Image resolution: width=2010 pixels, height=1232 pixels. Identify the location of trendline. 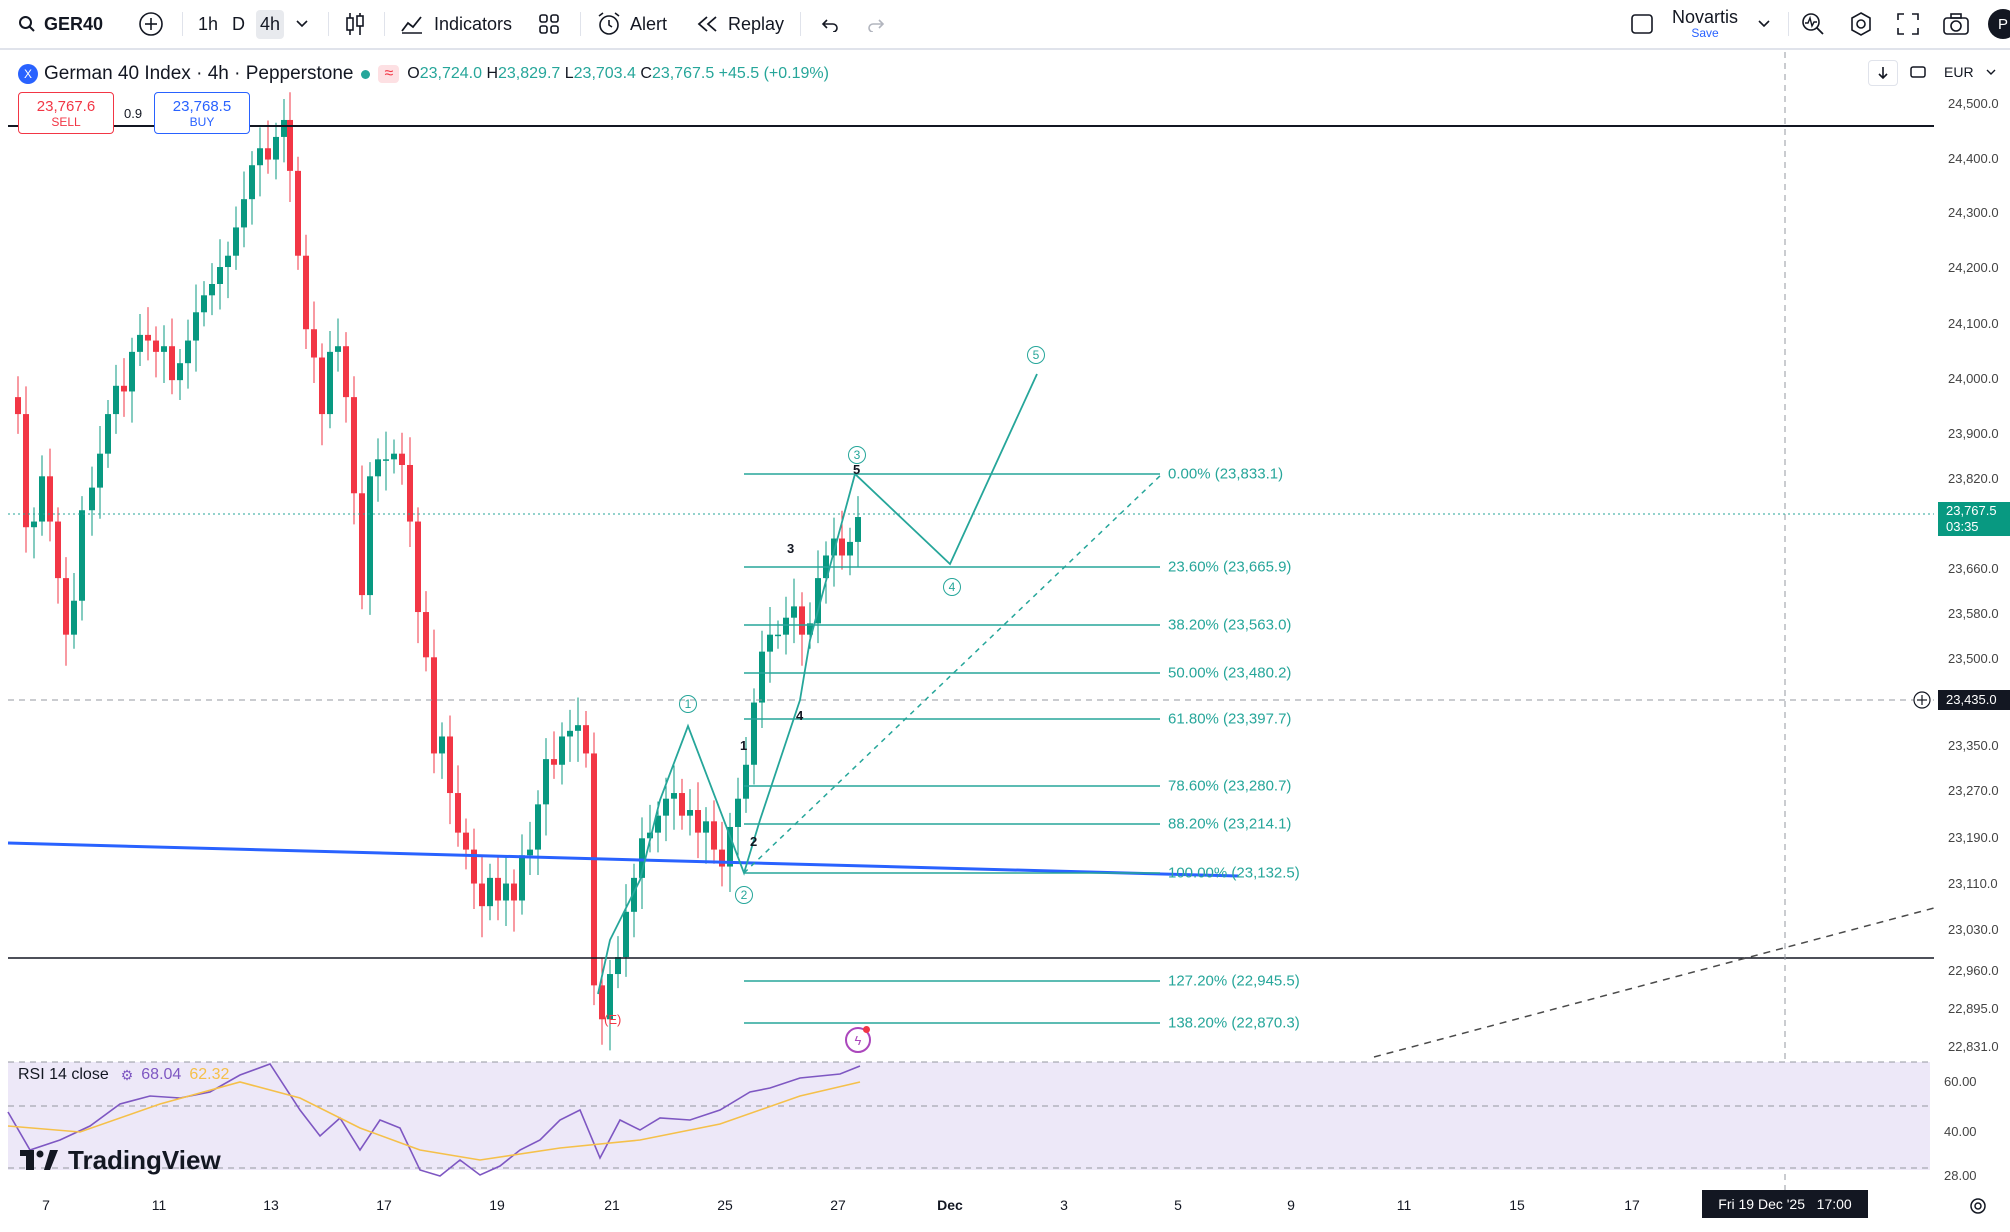
(623, 859).